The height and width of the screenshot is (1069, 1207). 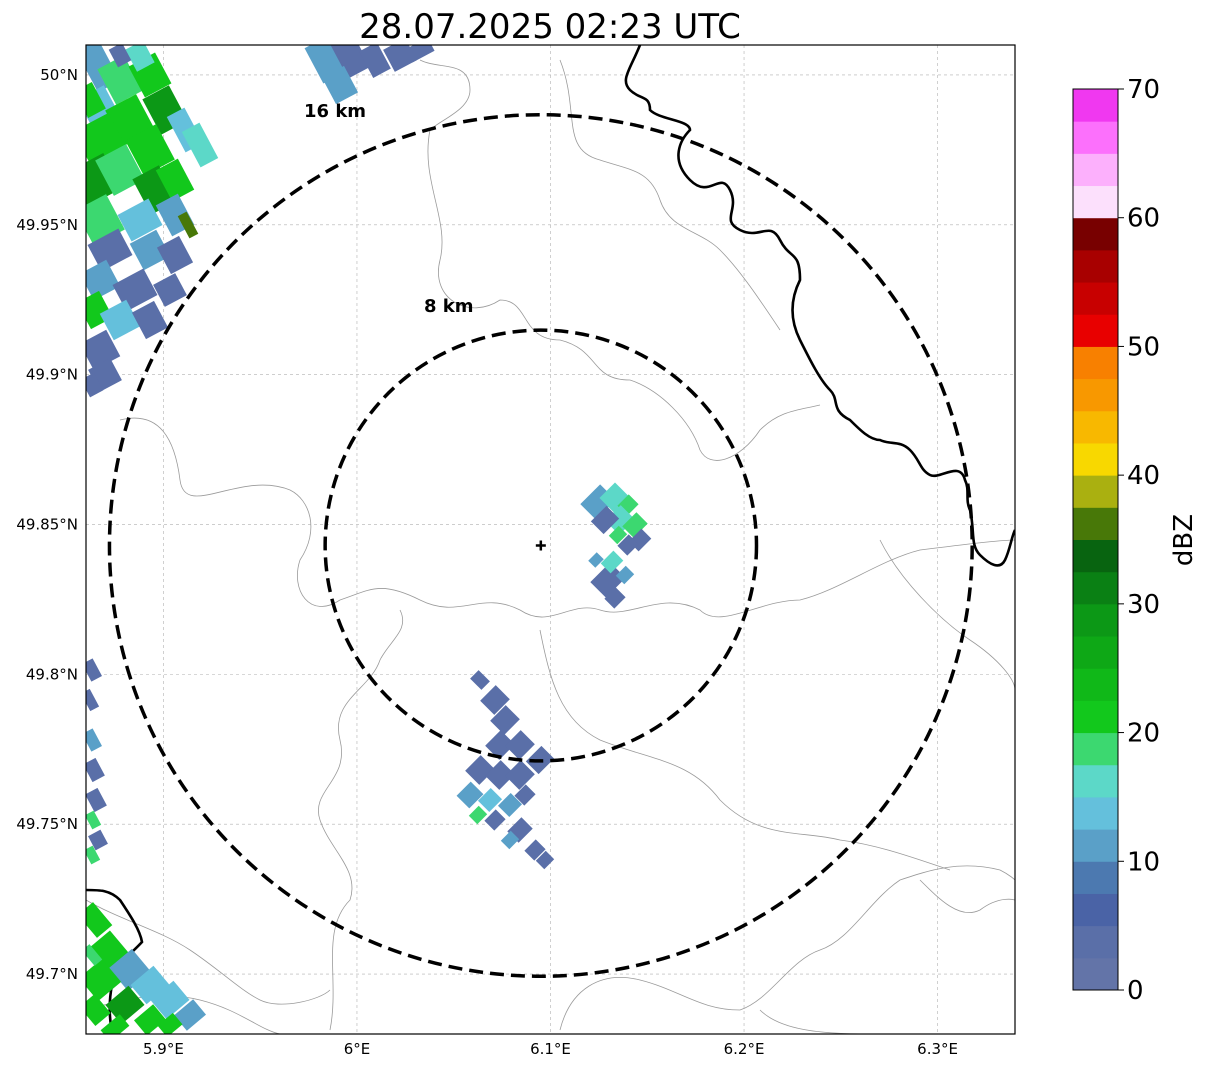 I want to click on longitude-tick-label: 6.1°E, so click(x=550, y=1049).